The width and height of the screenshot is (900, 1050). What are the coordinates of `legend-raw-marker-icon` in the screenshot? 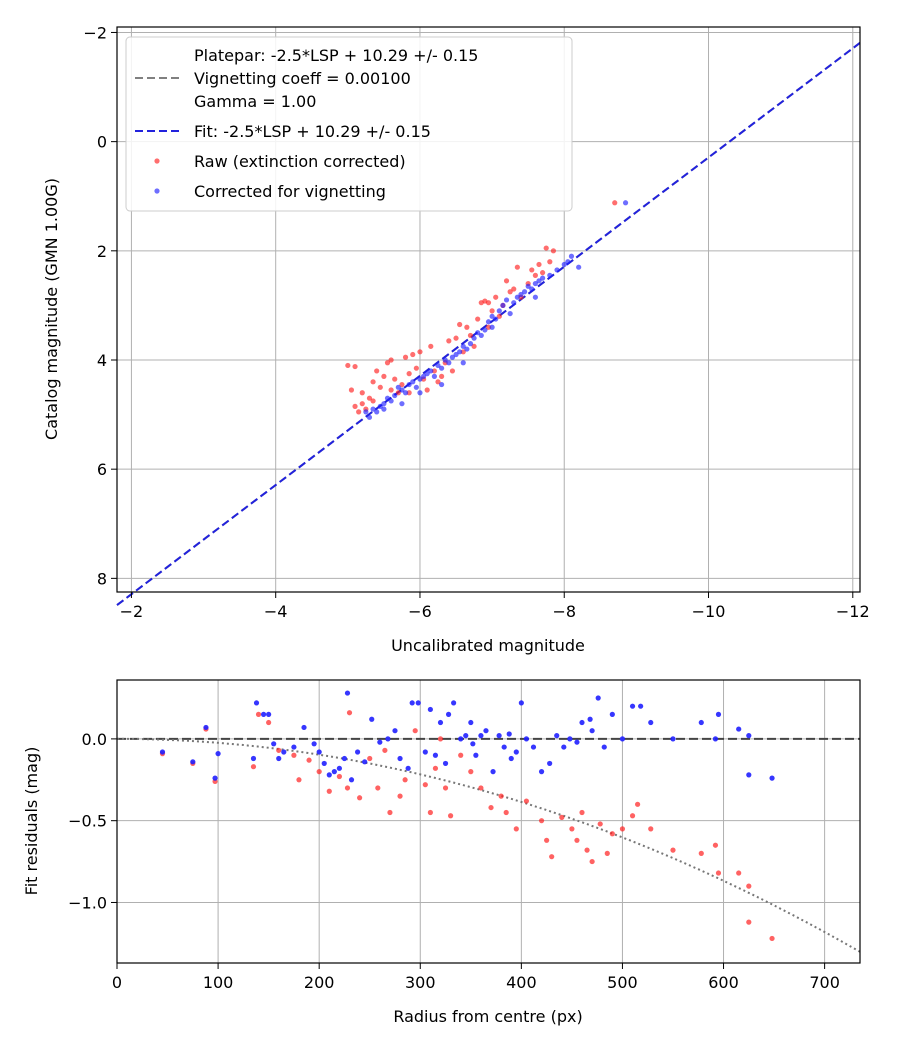 It's located at (157, 161).